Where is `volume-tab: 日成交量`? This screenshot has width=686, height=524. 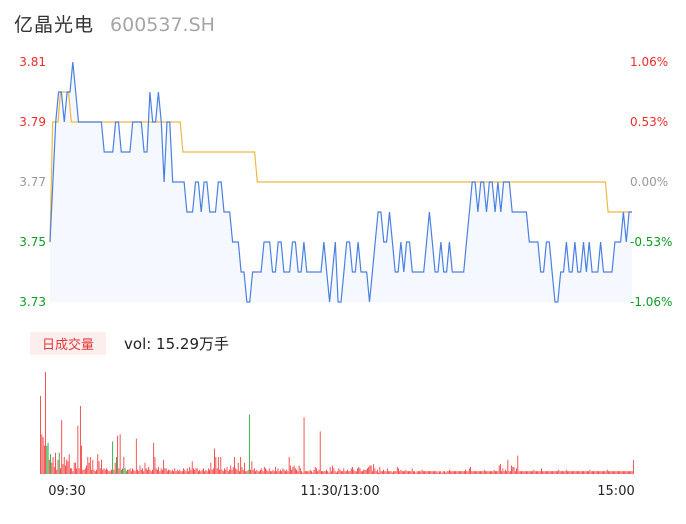 volume-tab: 日成交量 is located at coordinates (68, 343).